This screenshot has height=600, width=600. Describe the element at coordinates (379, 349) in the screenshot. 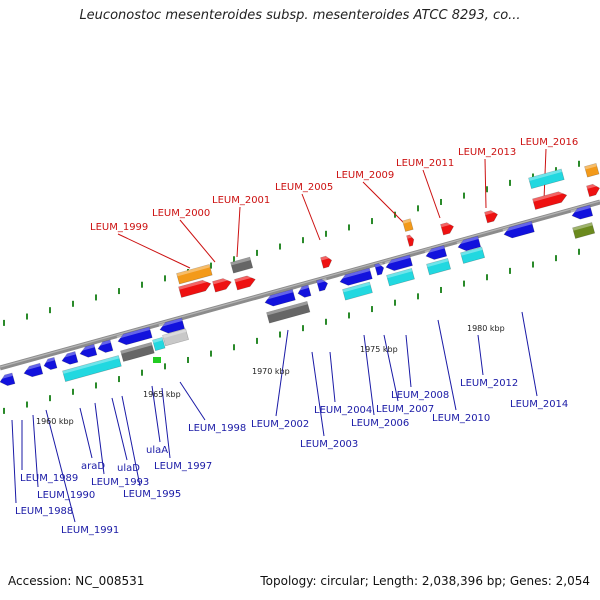

I see `kbp-label: 1975 kbp` at that location.